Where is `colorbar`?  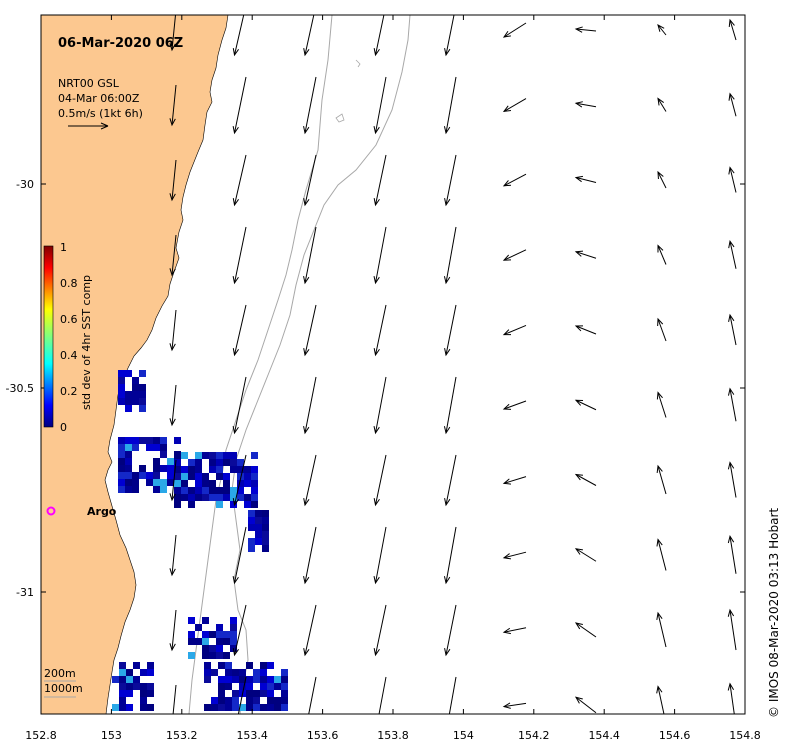 colorbar is located at coordinates (48, 336).